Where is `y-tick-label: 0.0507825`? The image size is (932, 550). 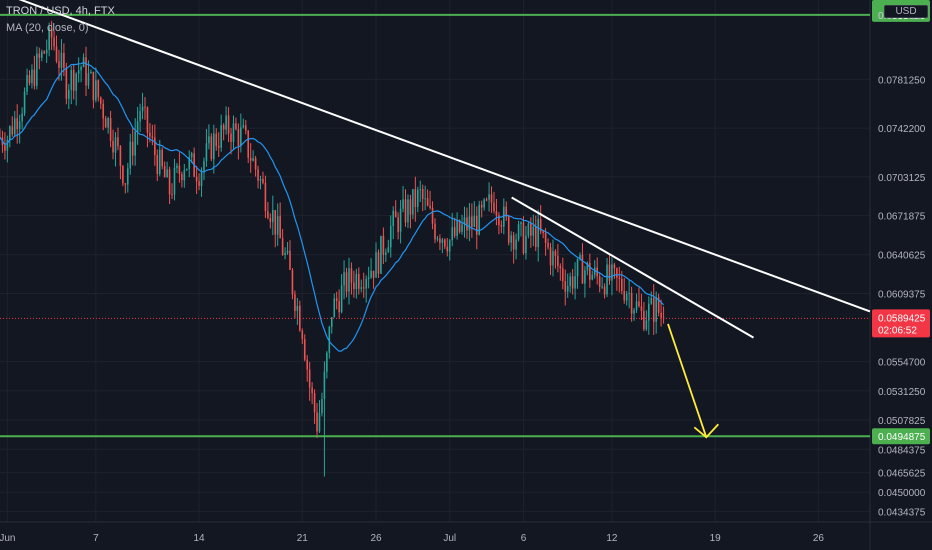
y-tick-label: 0.0507825 is located at coordinates (902, 421).